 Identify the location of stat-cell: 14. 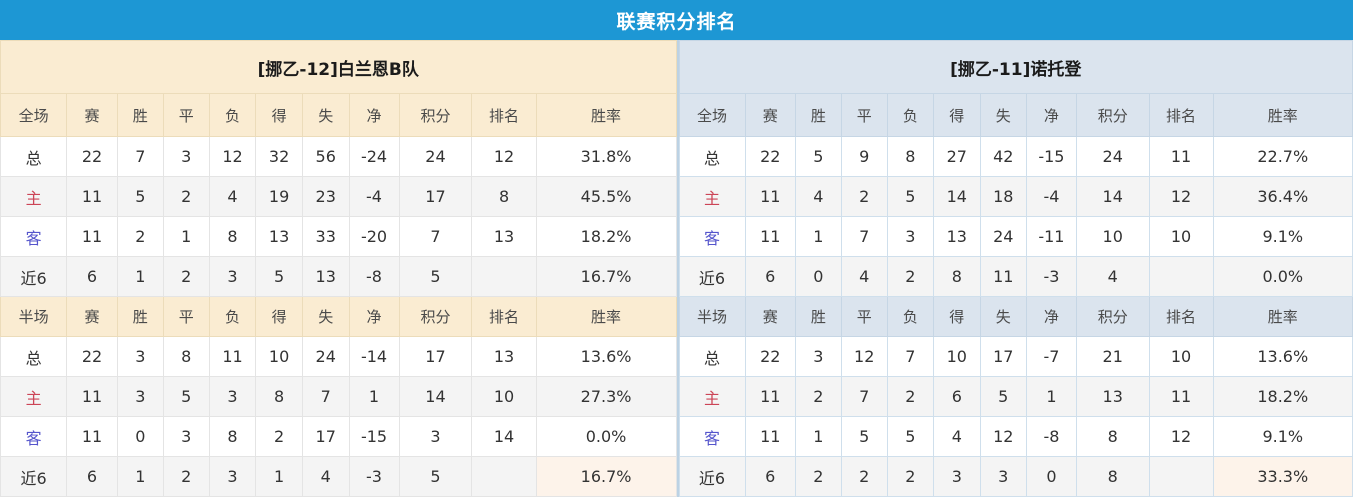
(957, 197).